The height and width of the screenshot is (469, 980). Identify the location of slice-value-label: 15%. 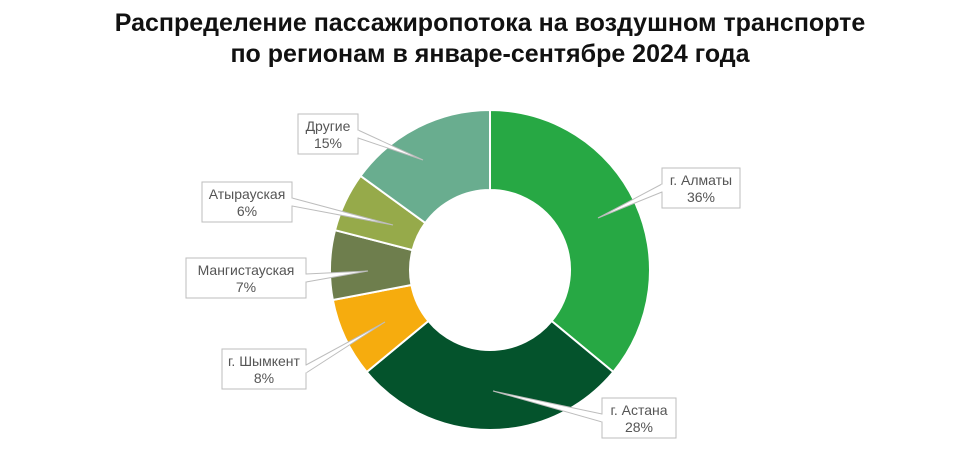
(328, 143).